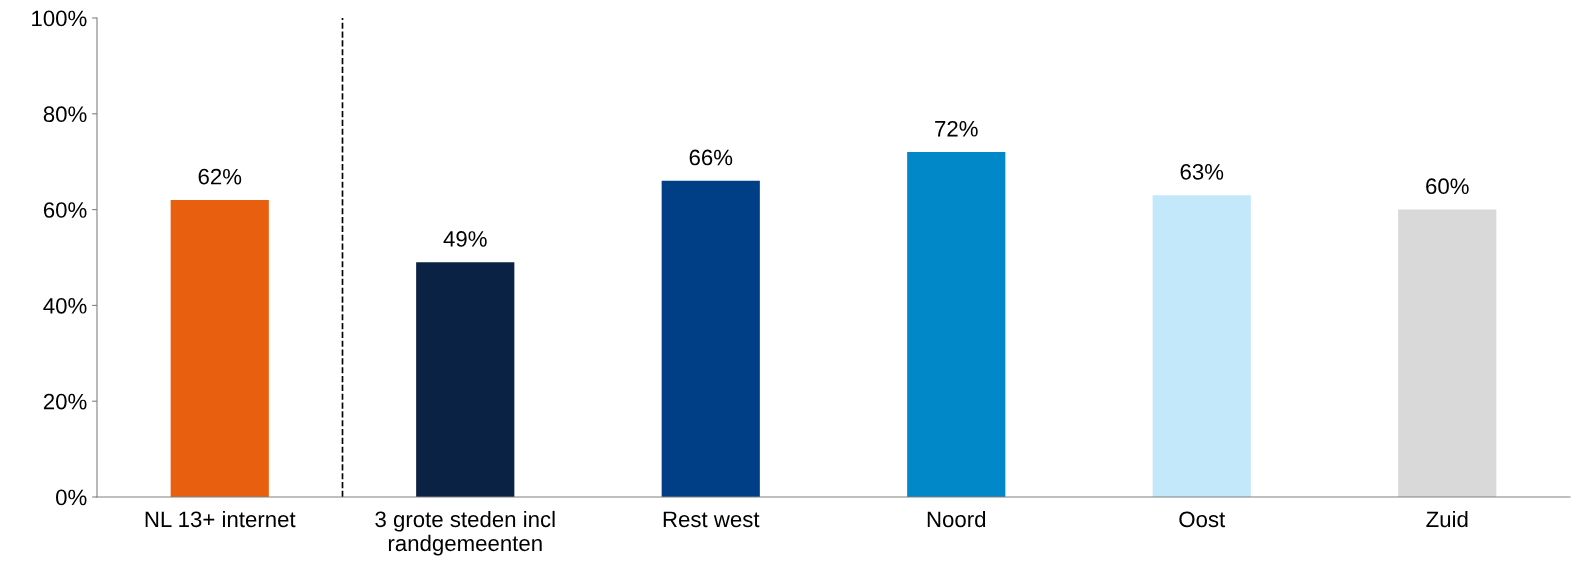  Describe the element at coordinates (220, 519) in the screenshot. I see `x-tick-label: NL 13+ internet` at that location.